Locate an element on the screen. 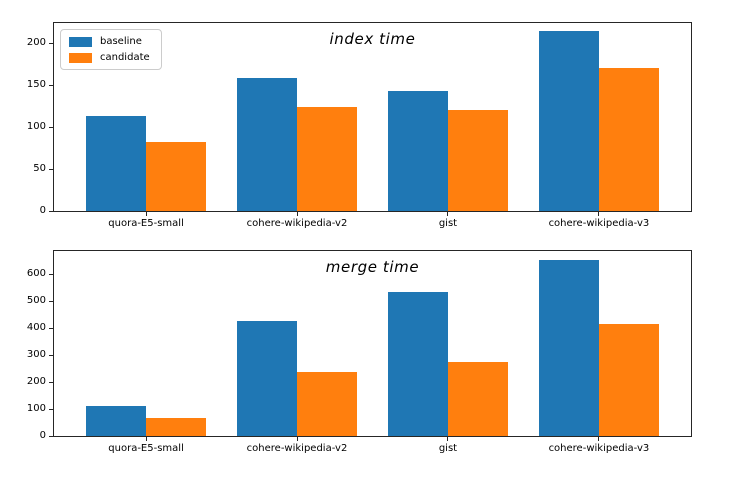 The height and width of the screenshot is (479, 734). legend-label: baseline is located at coordinates (121, 41).